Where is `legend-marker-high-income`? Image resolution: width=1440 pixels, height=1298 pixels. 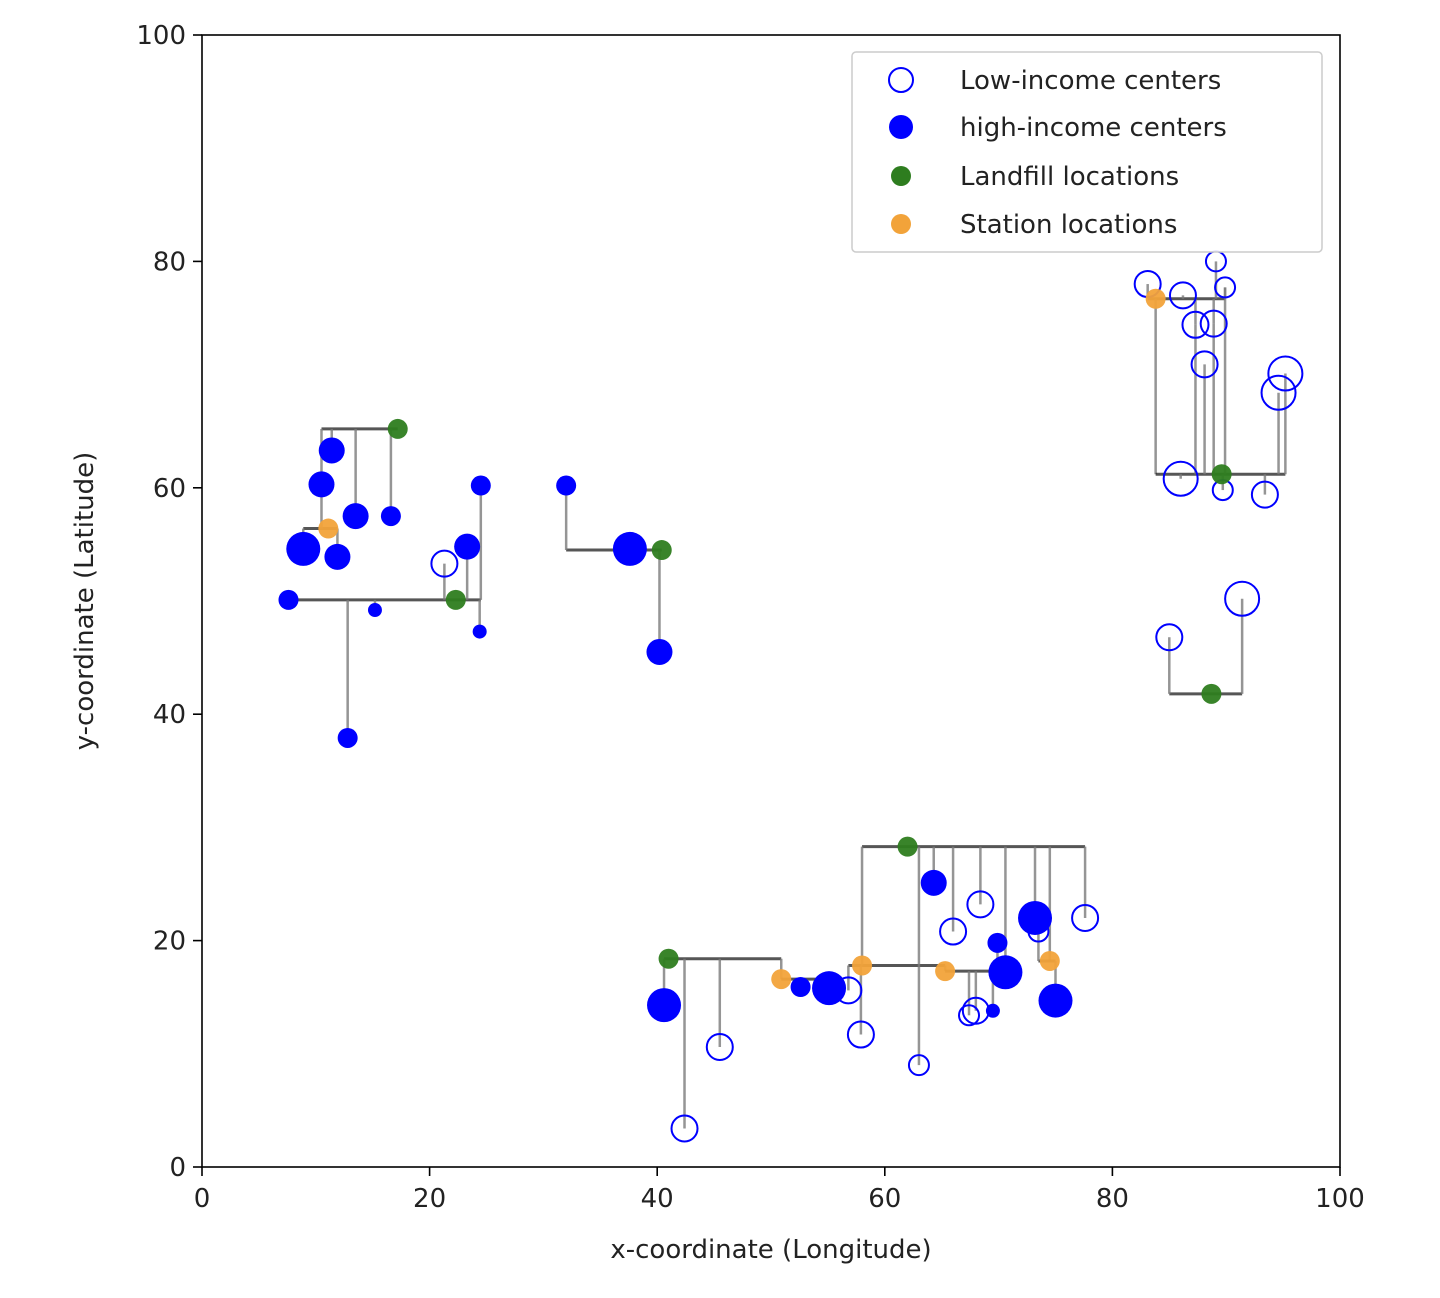
legend-marker-high-income is located at coordinates (901, 127).